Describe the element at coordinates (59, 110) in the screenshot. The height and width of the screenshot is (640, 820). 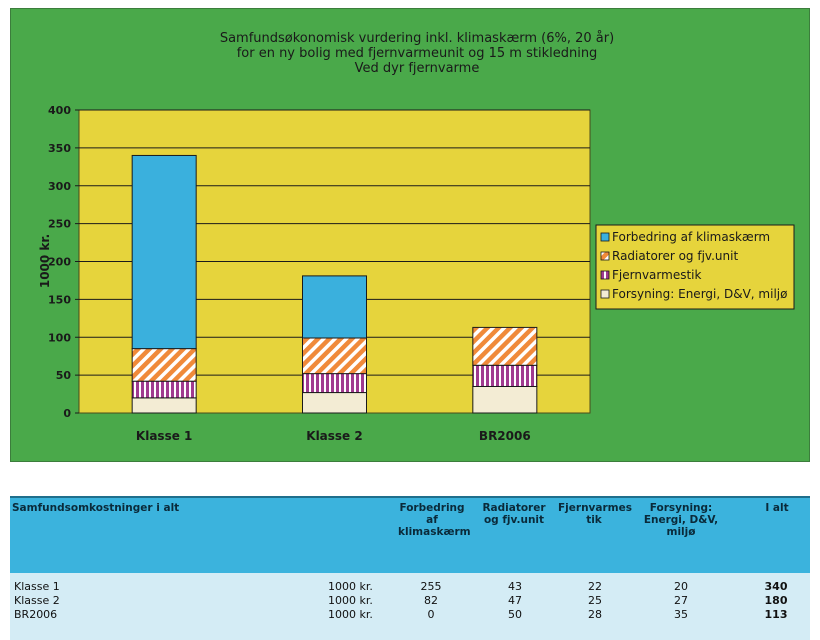
I see `y-tick-label: 400` at that location.